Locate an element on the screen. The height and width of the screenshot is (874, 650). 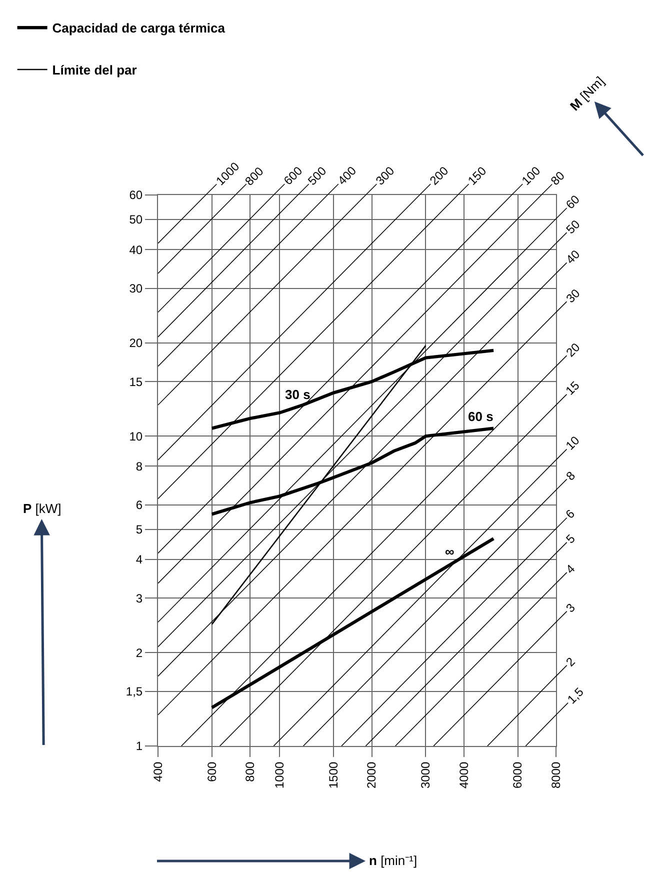
x-tick-label: 3000 is located at coordinates (425, 775).